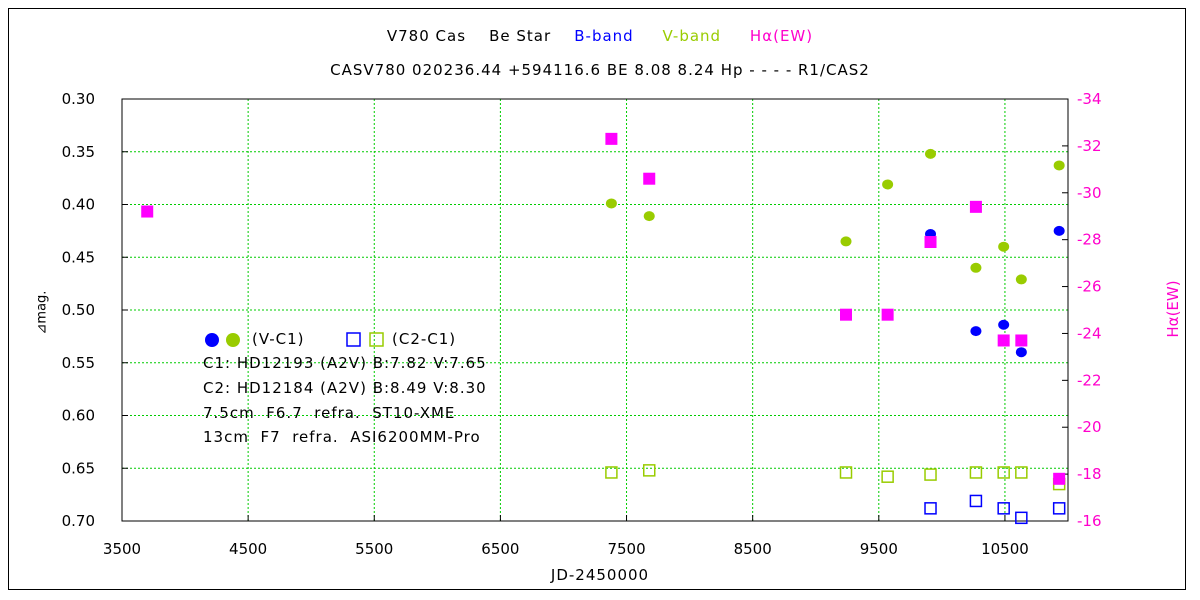 The image size is (1200, 600). What do you see at coordinates (1089, 427) in the screenshot?
I see `y2-tick-label: -20` at bounding box center [1089, 427].